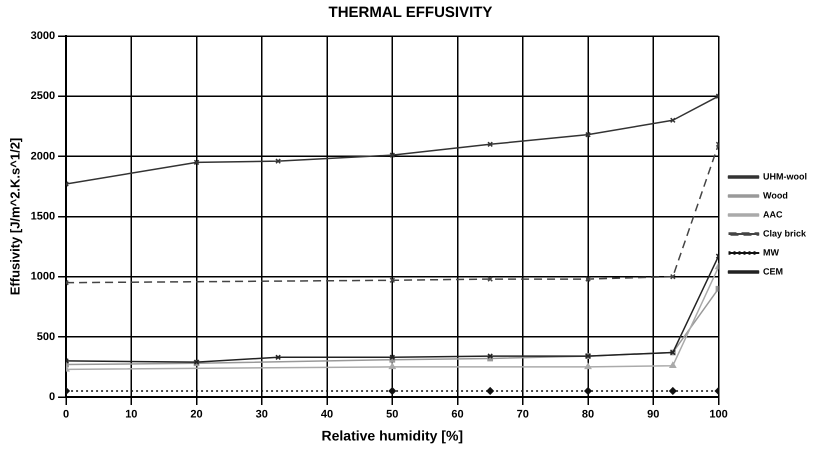 Image resolution: width=817 pixels, height=451 pixels. What do you see at coordinates (262, 414) in the screenshot?
I see `x-tick-label: 30` at bounding box center [262, 414].